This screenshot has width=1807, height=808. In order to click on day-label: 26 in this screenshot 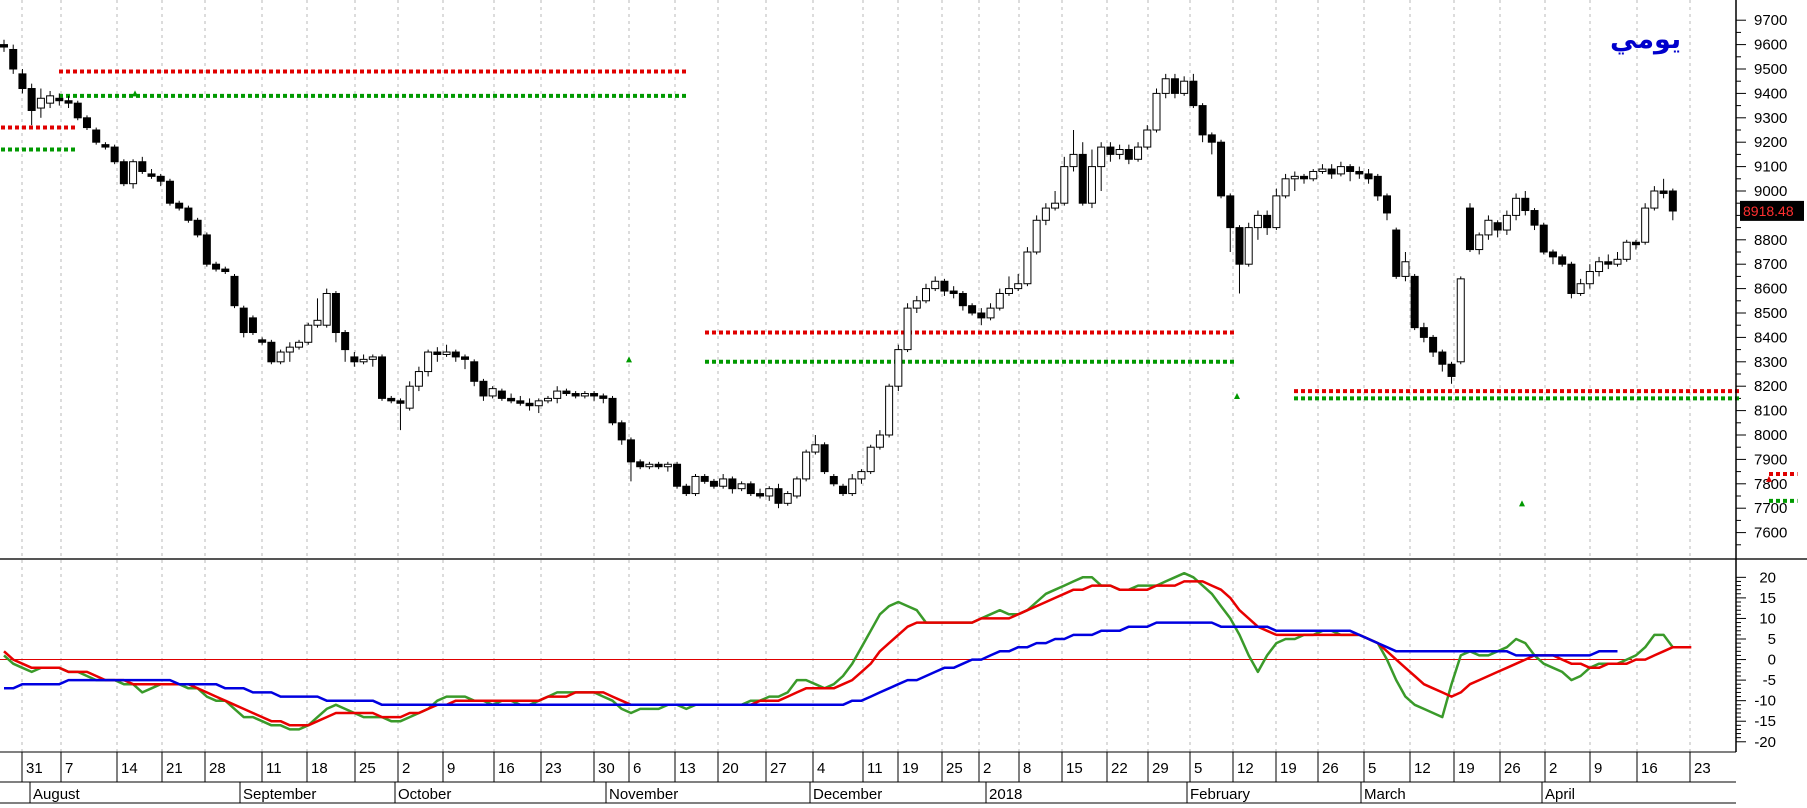, I will do `click(1512, 768)`.